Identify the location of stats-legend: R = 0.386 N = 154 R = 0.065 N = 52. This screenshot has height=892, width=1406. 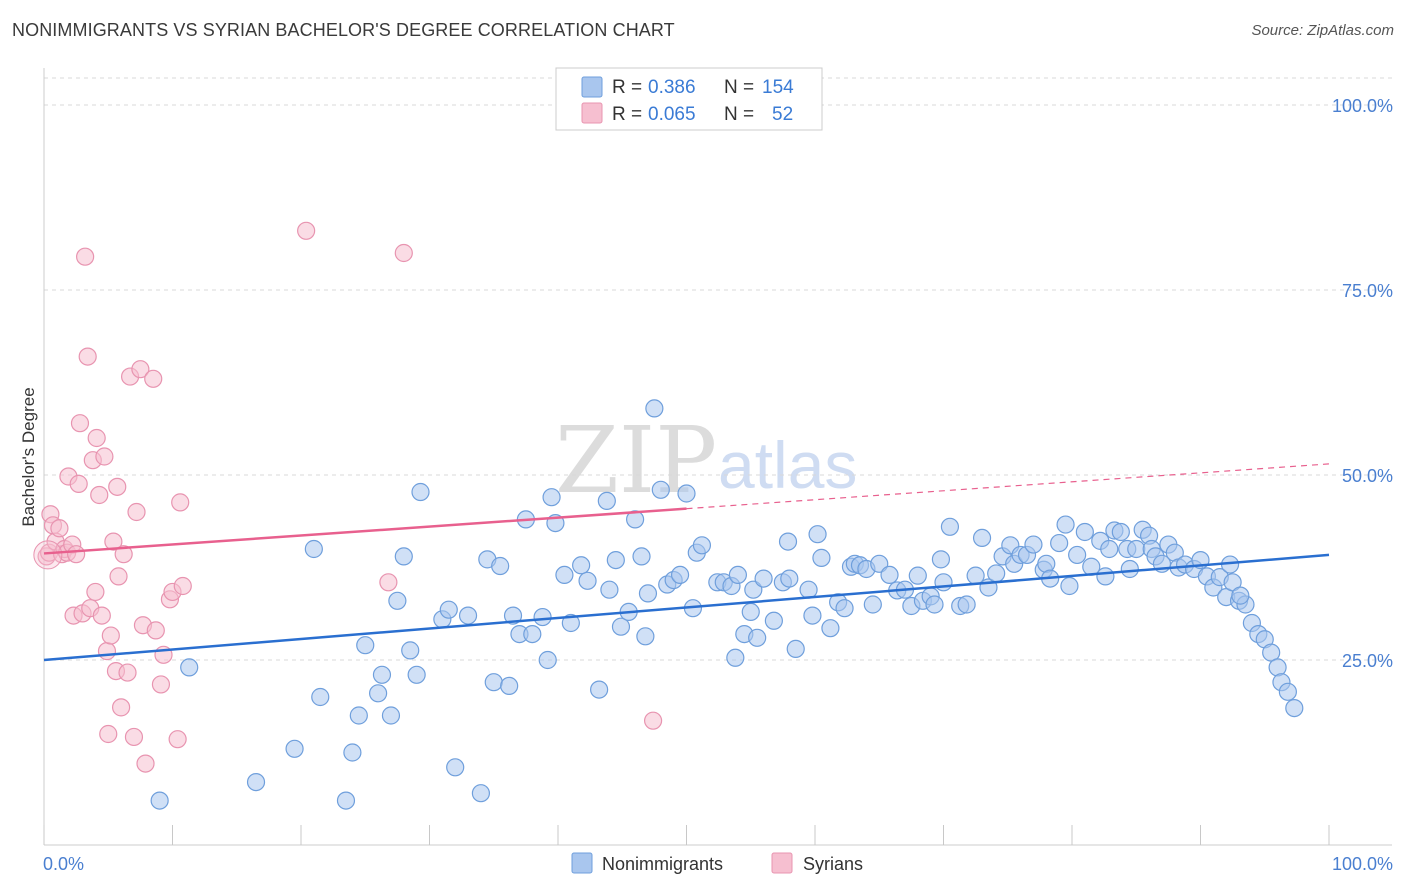
(689, 99).